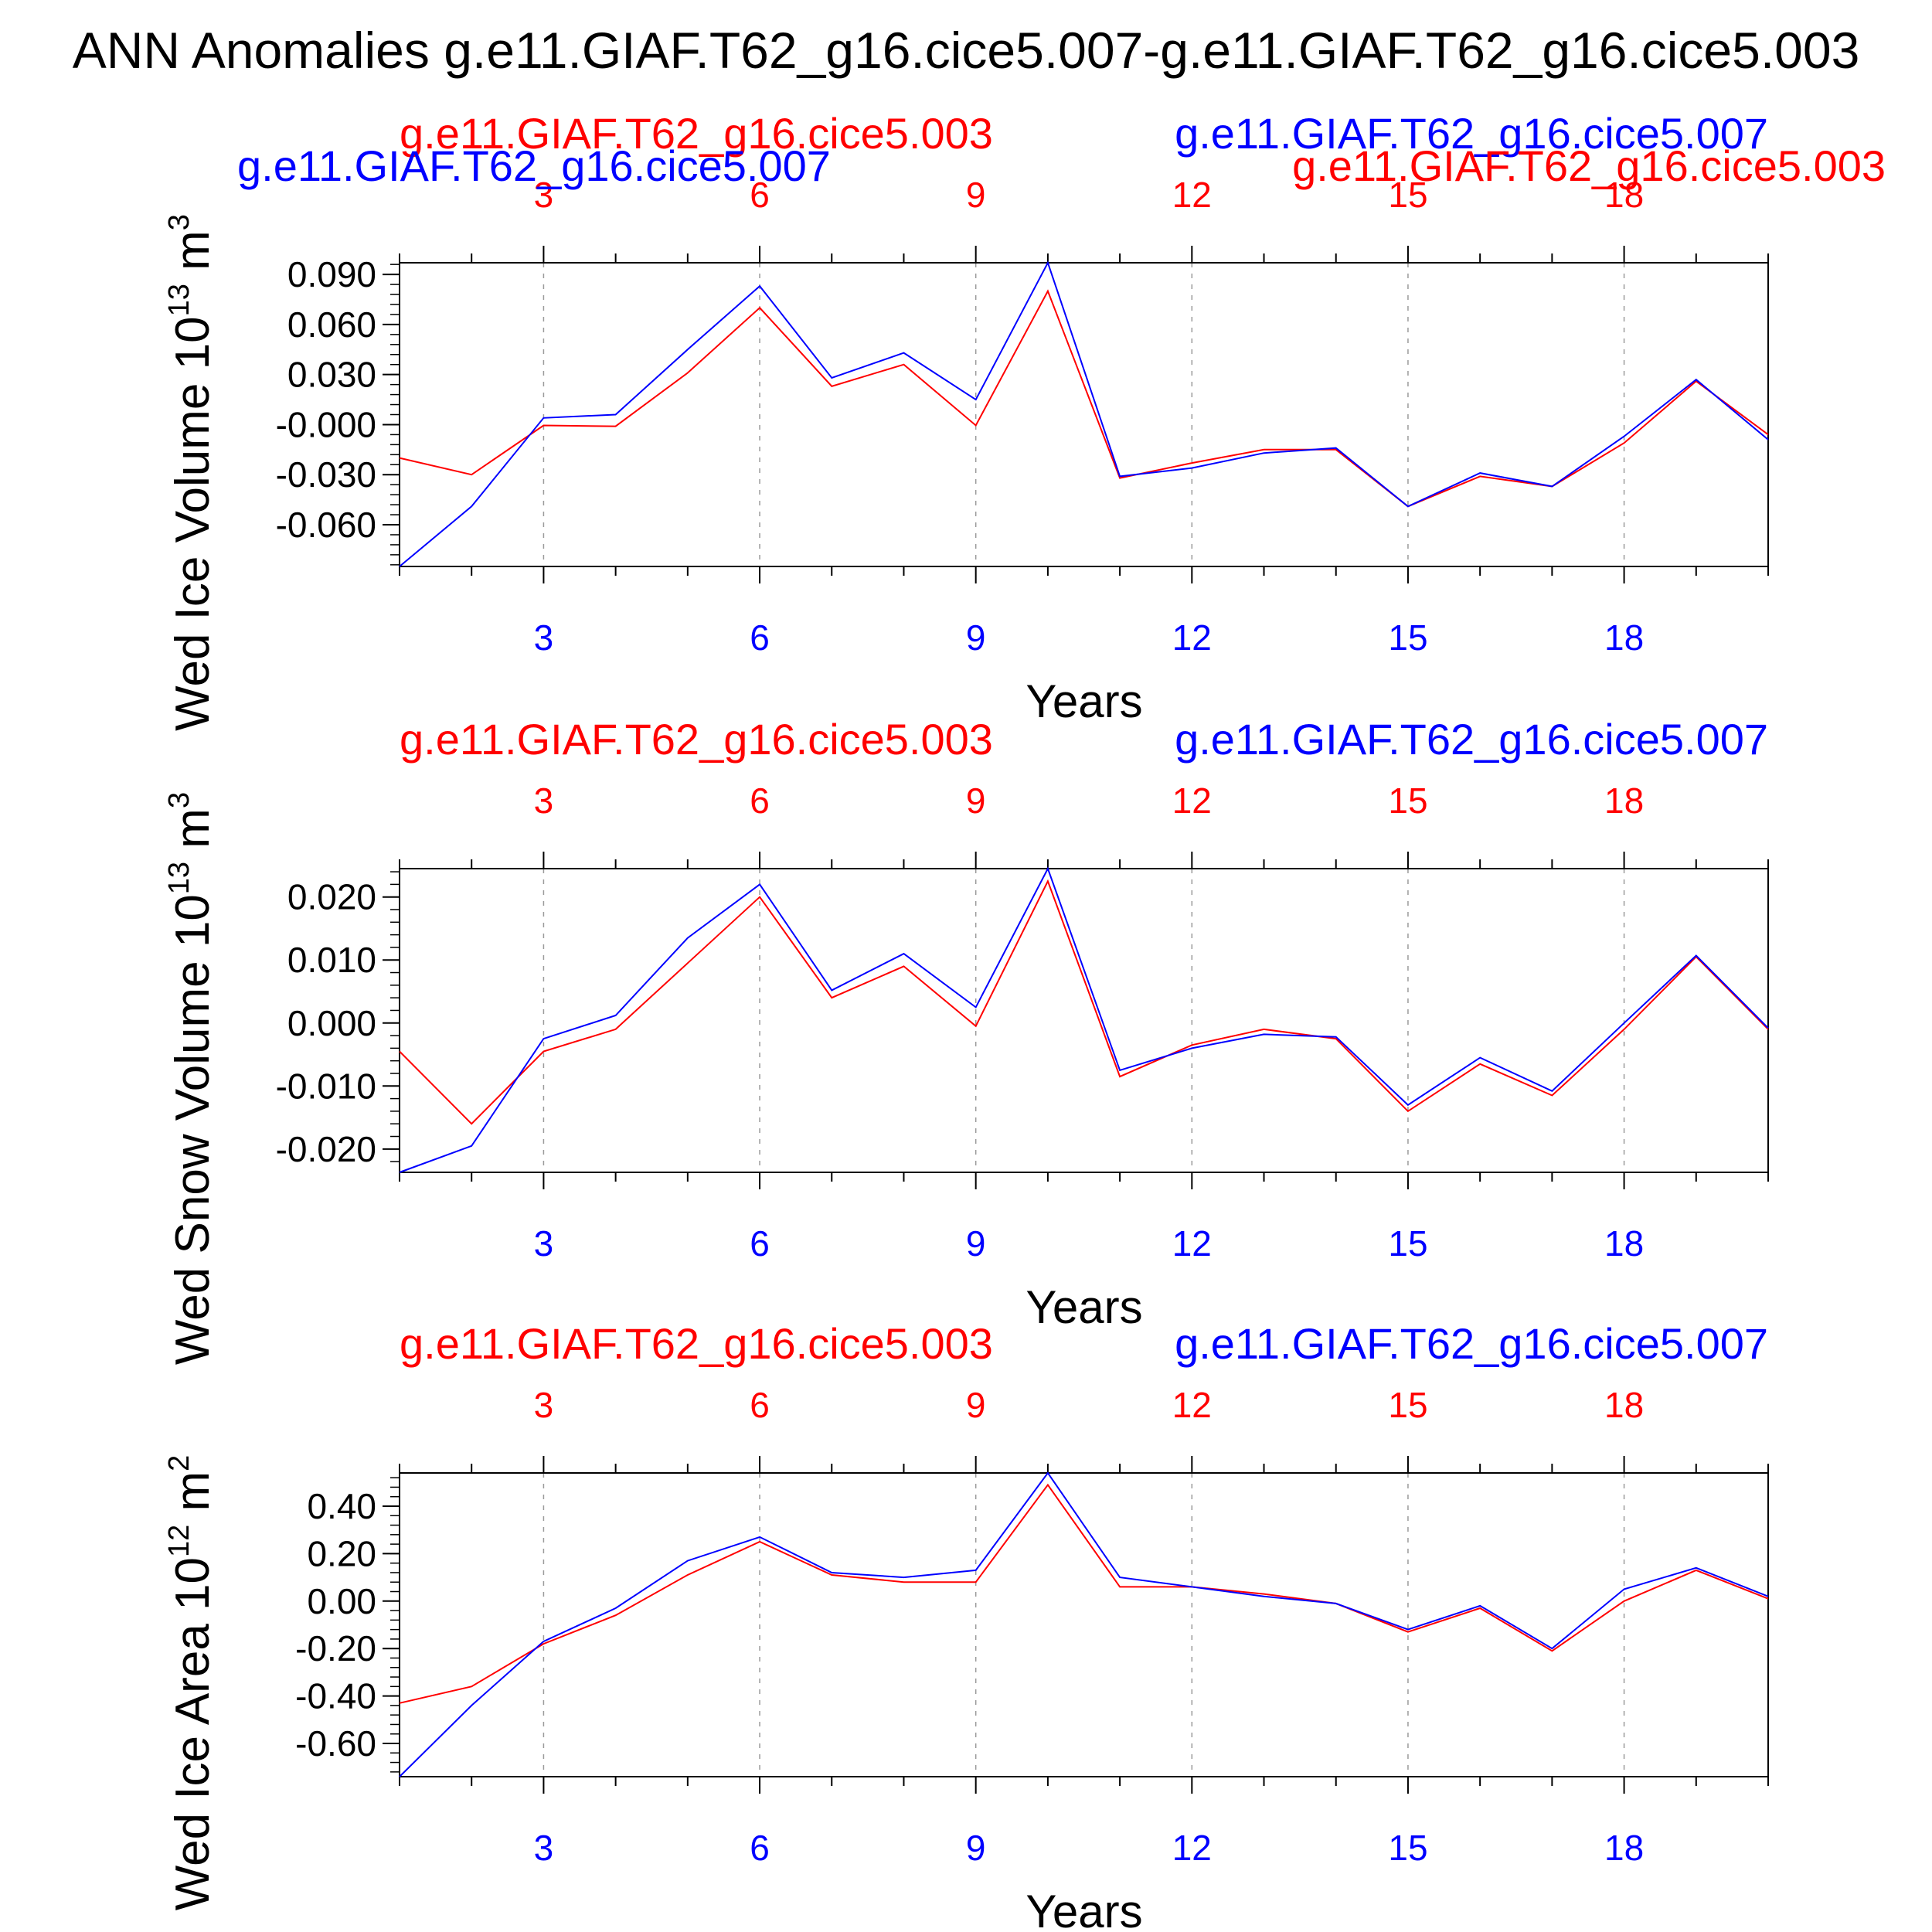 The height and width of the screenshot is (1932, 1932). I want to click on y-tick-label: 0.000, so click(332, 1023).